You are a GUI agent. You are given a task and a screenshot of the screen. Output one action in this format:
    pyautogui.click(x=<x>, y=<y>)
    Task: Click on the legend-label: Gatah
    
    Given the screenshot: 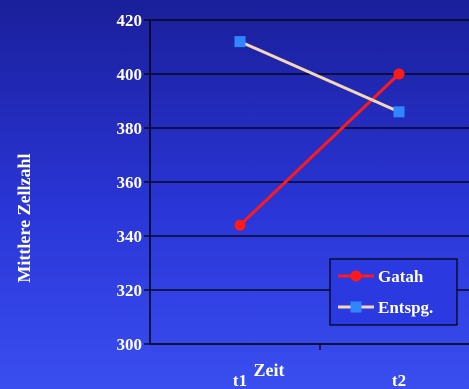 What is the action you would take?
    pyautogui.click(x=401, y=276)
    